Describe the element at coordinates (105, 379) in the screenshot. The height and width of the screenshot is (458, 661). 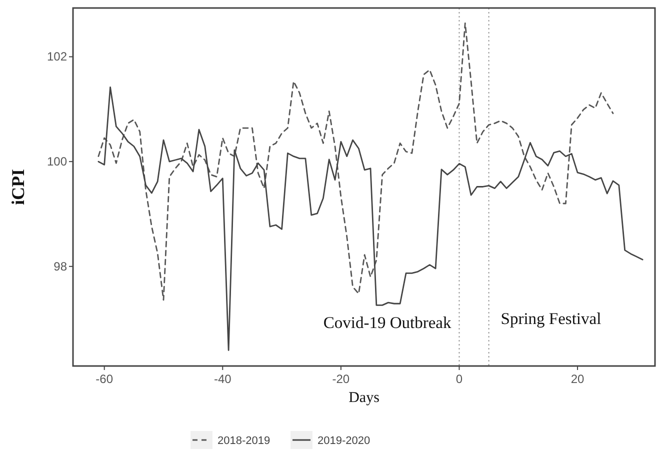
I see `x-tick-label: -60` at that location.